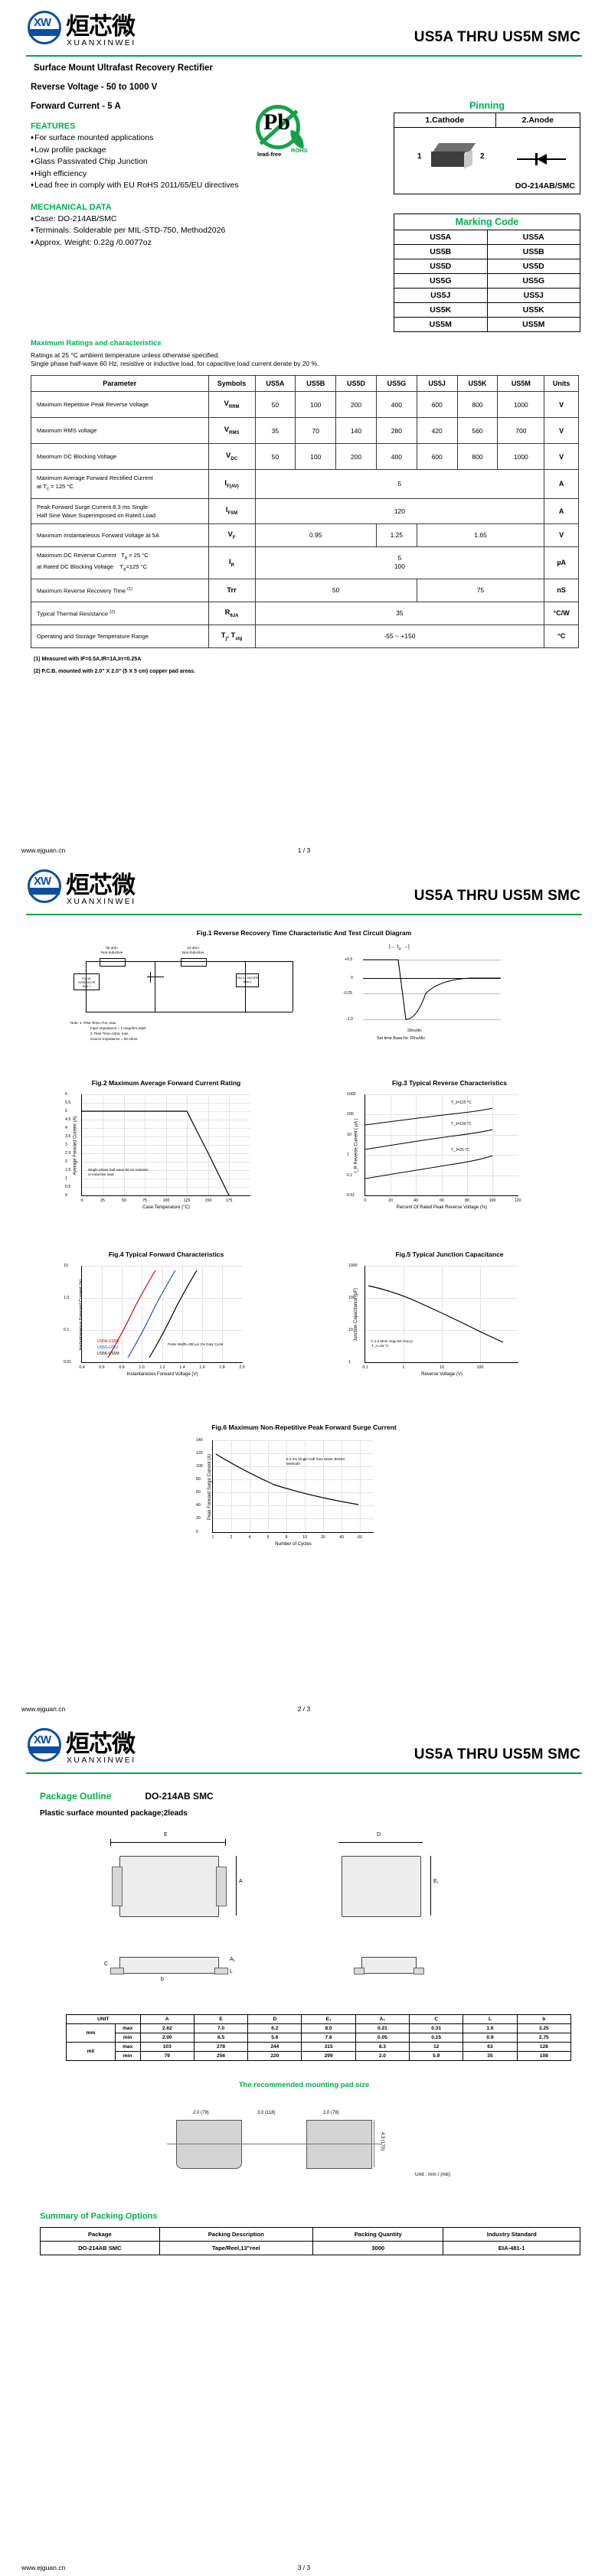  Describe the element at coordinates (124, 1200) in the screenshot. I see `x-tick: 50` at that location.